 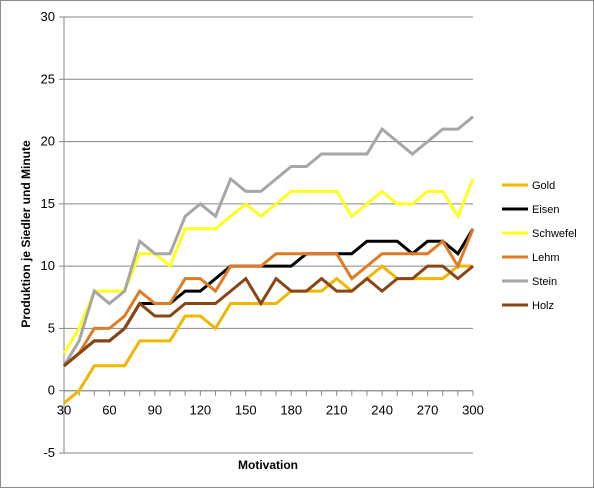 What do you see at coordinates (543, 306) in the screenshot?
I see `legend-label: Holz` at bounding box center [543, 306].